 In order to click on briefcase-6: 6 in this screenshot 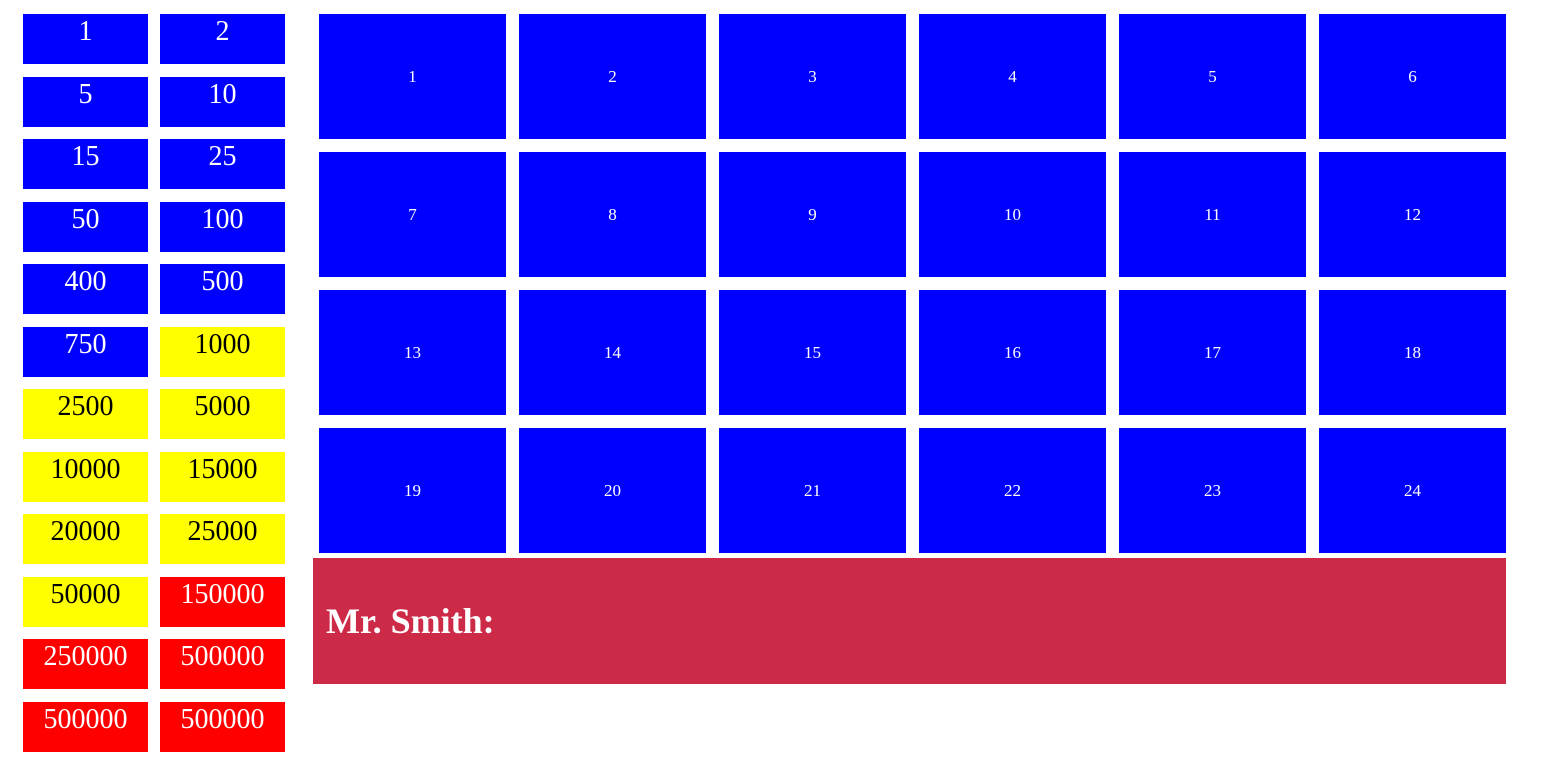, I will do `click(1412, 76)`.